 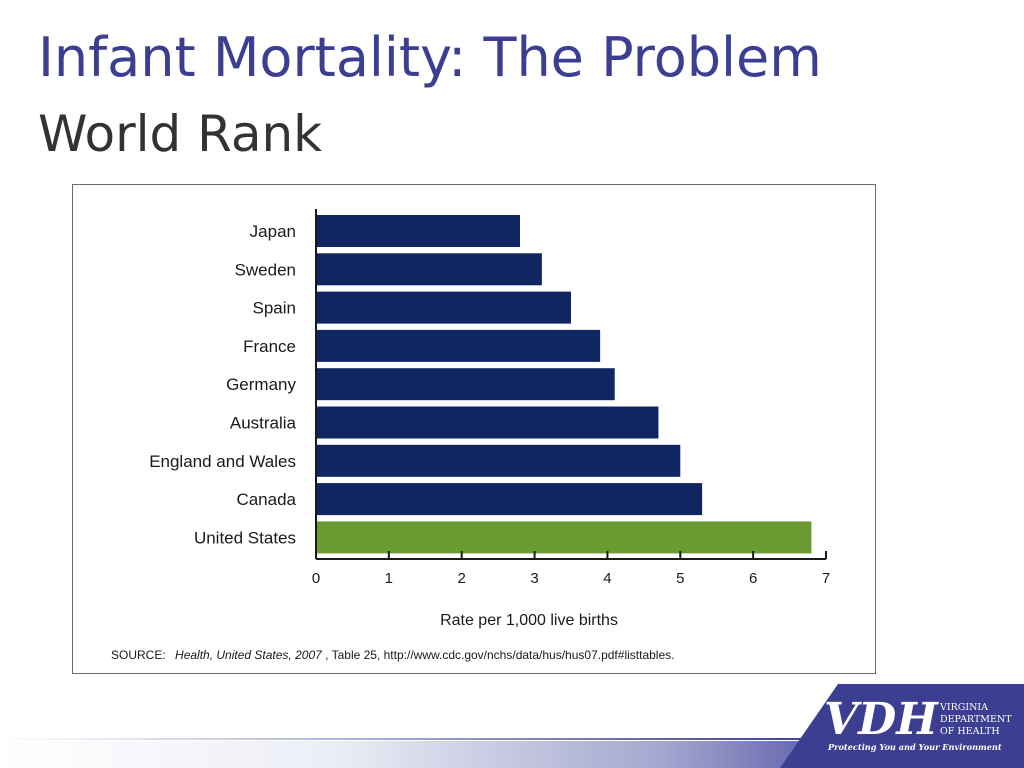 What do you see at coordinates (458, 345) in the screenshot?
I see `bar-france` at bounding box center [458, 345].